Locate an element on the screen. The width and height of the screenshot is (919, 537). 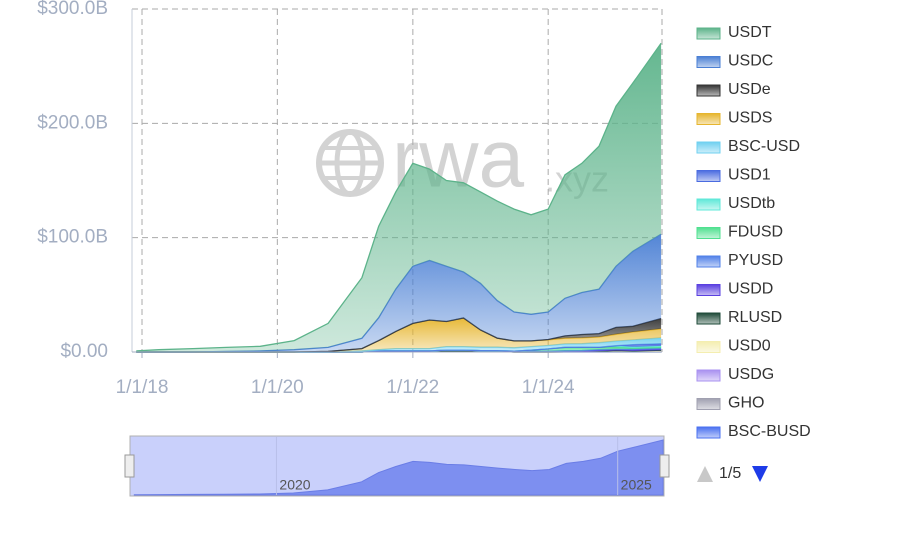
legend-label: USDD is located at coordinates (750, 289).